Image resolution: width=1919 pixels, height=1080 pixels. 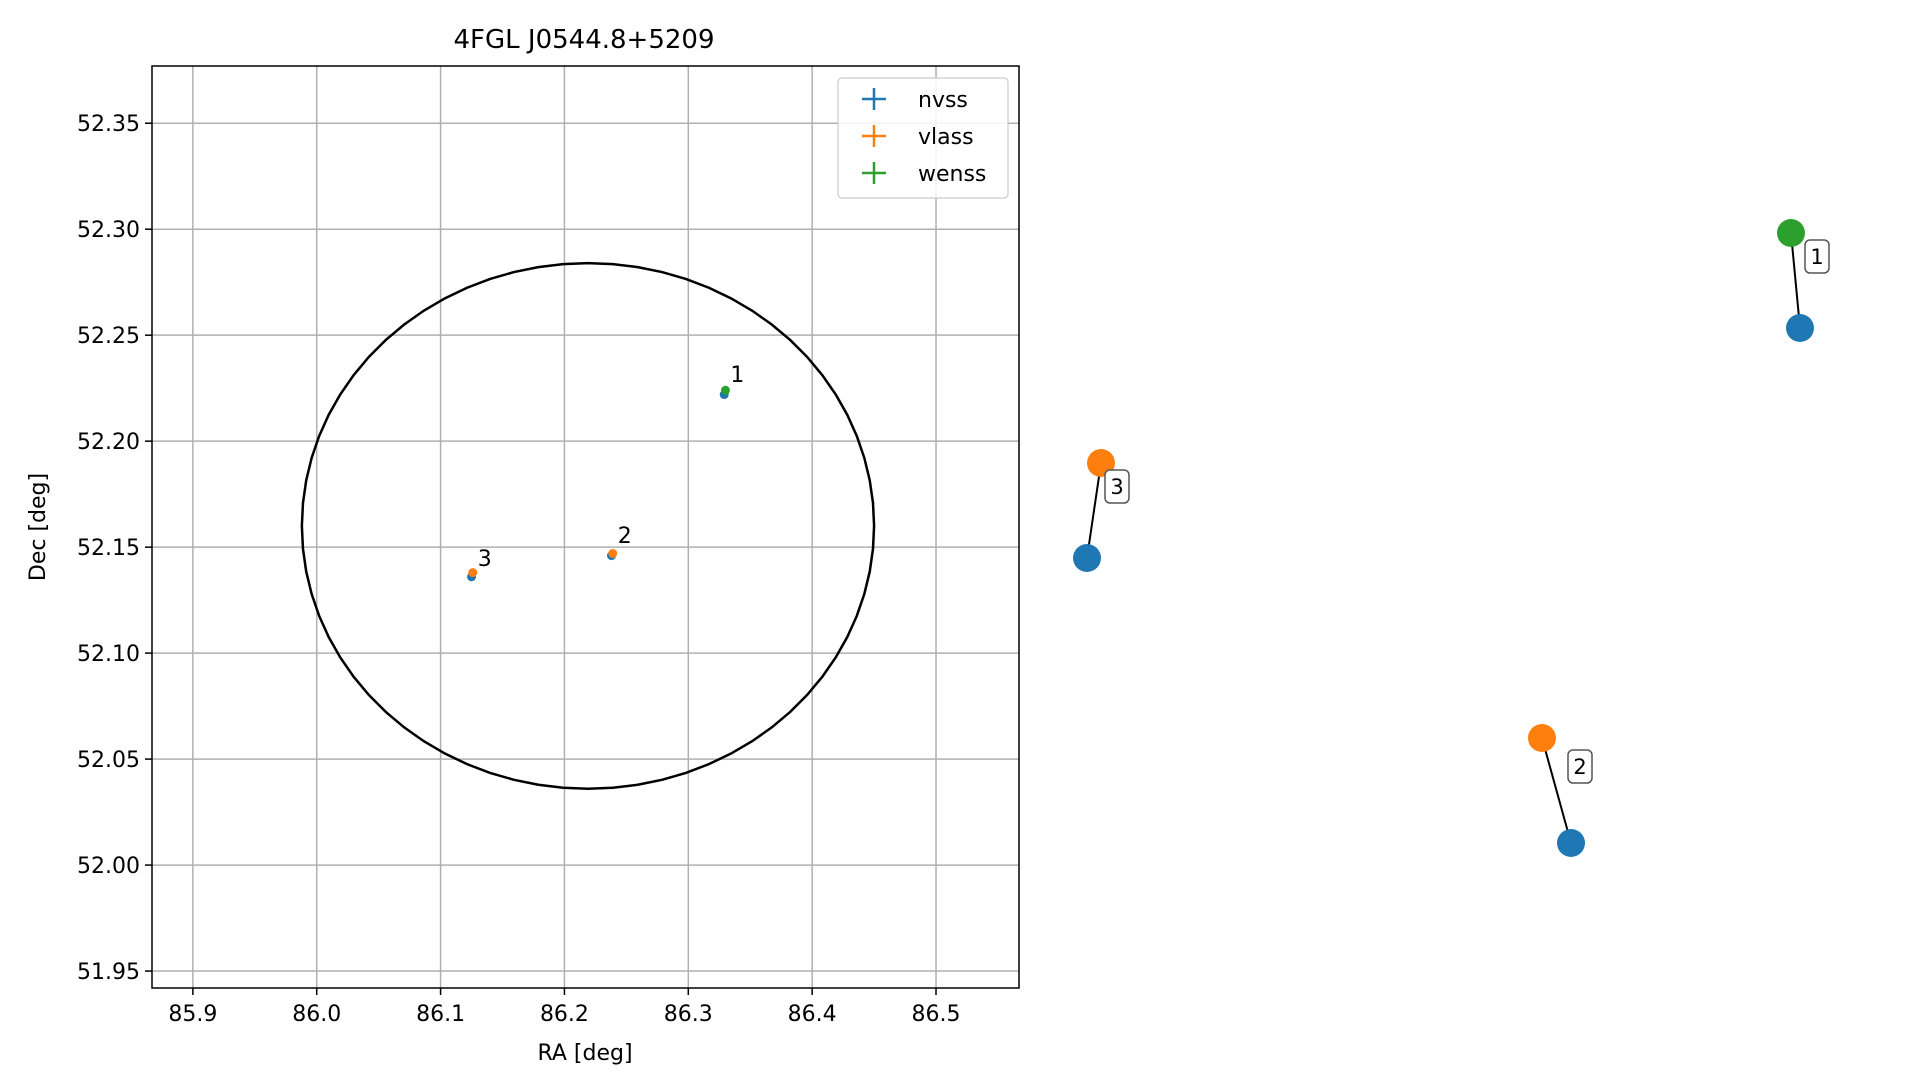 I want to click on legend-label-vlass: vlass, so click(x=946, y=137).